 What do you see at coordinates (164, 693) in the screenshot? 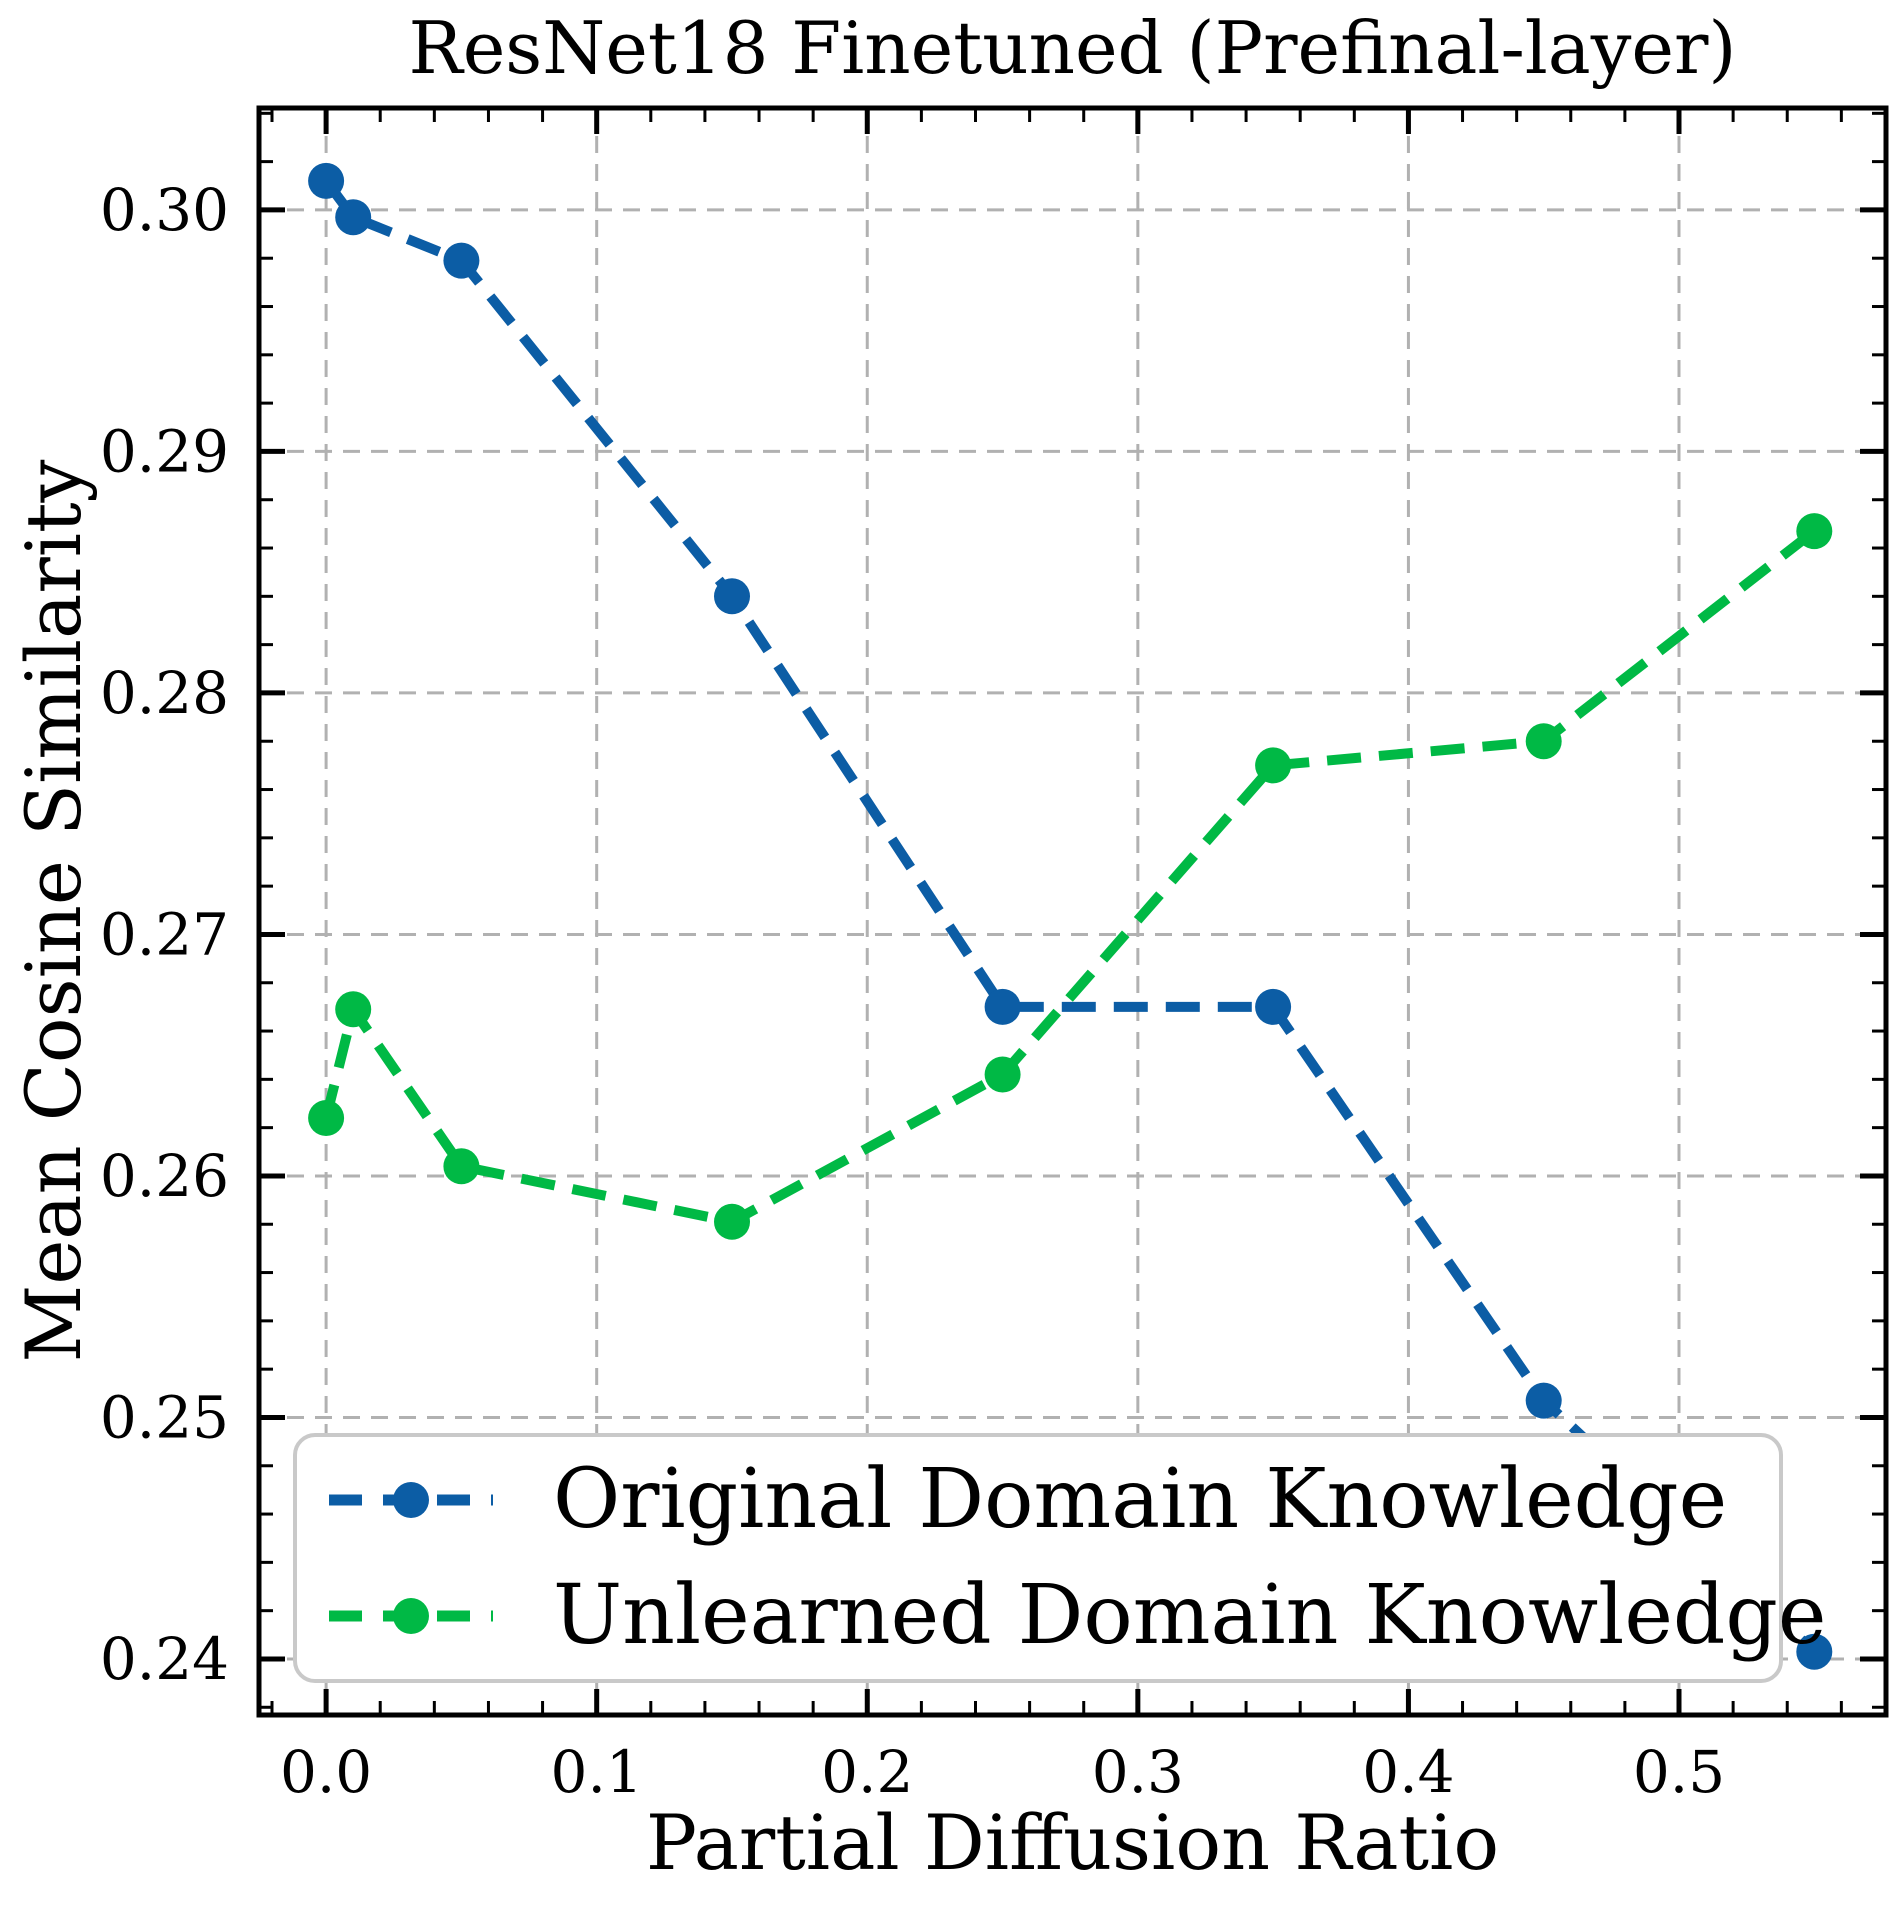
I see `y-tick-label: 0.28` at bounding box center [164, 693].